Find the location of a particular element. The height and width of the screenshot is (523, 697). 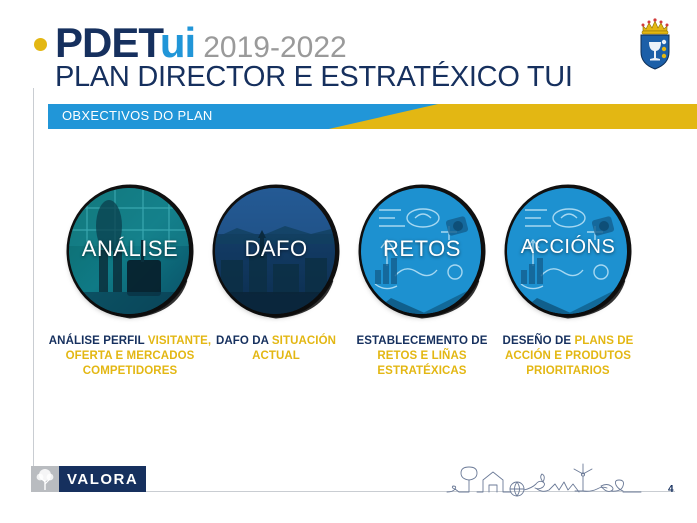

process-step-dafo: DAFO is located at coordinates (276, 252).